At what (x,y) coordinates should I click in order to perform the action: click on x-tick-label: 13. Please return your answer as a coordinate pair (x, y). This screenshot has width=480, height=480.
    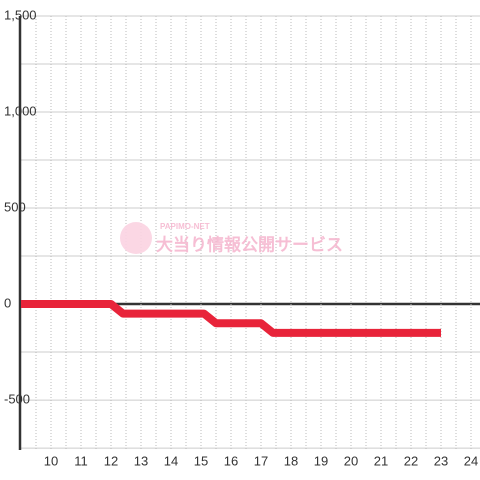
    Looking at the image, I should click on (141, 460).